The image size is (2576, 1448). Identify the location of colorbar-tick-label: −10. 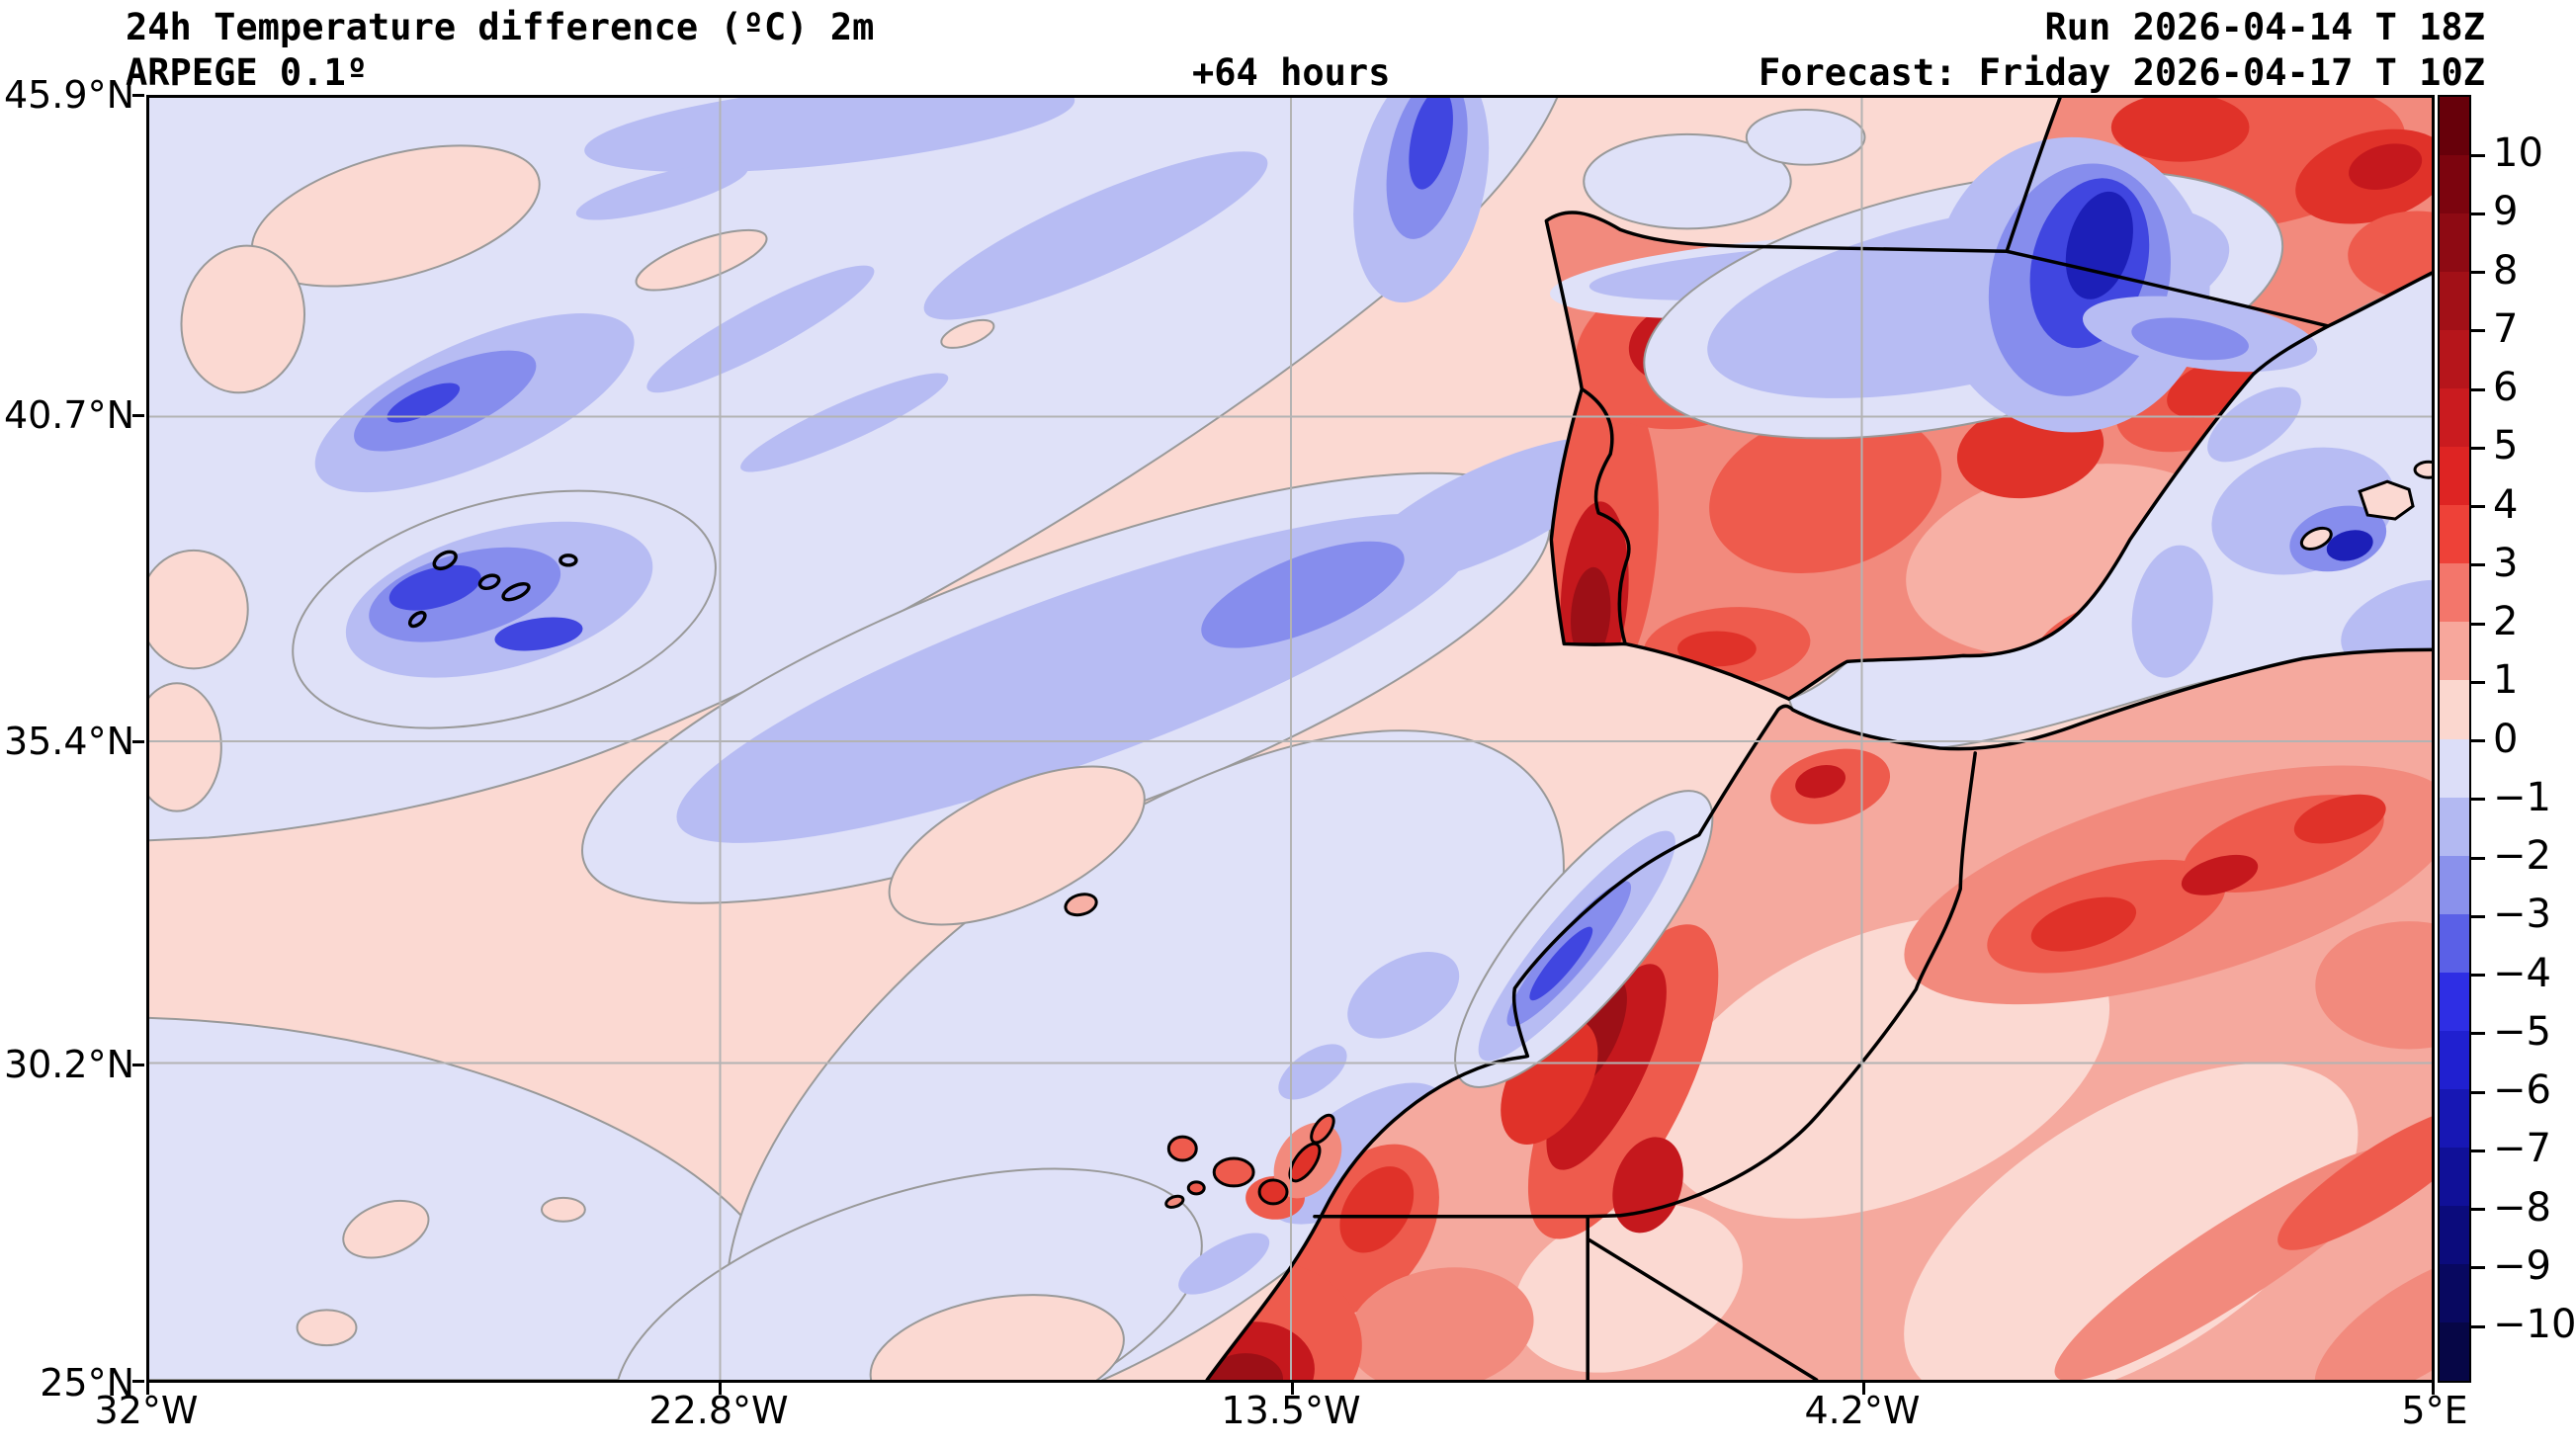
(2534, 1324).